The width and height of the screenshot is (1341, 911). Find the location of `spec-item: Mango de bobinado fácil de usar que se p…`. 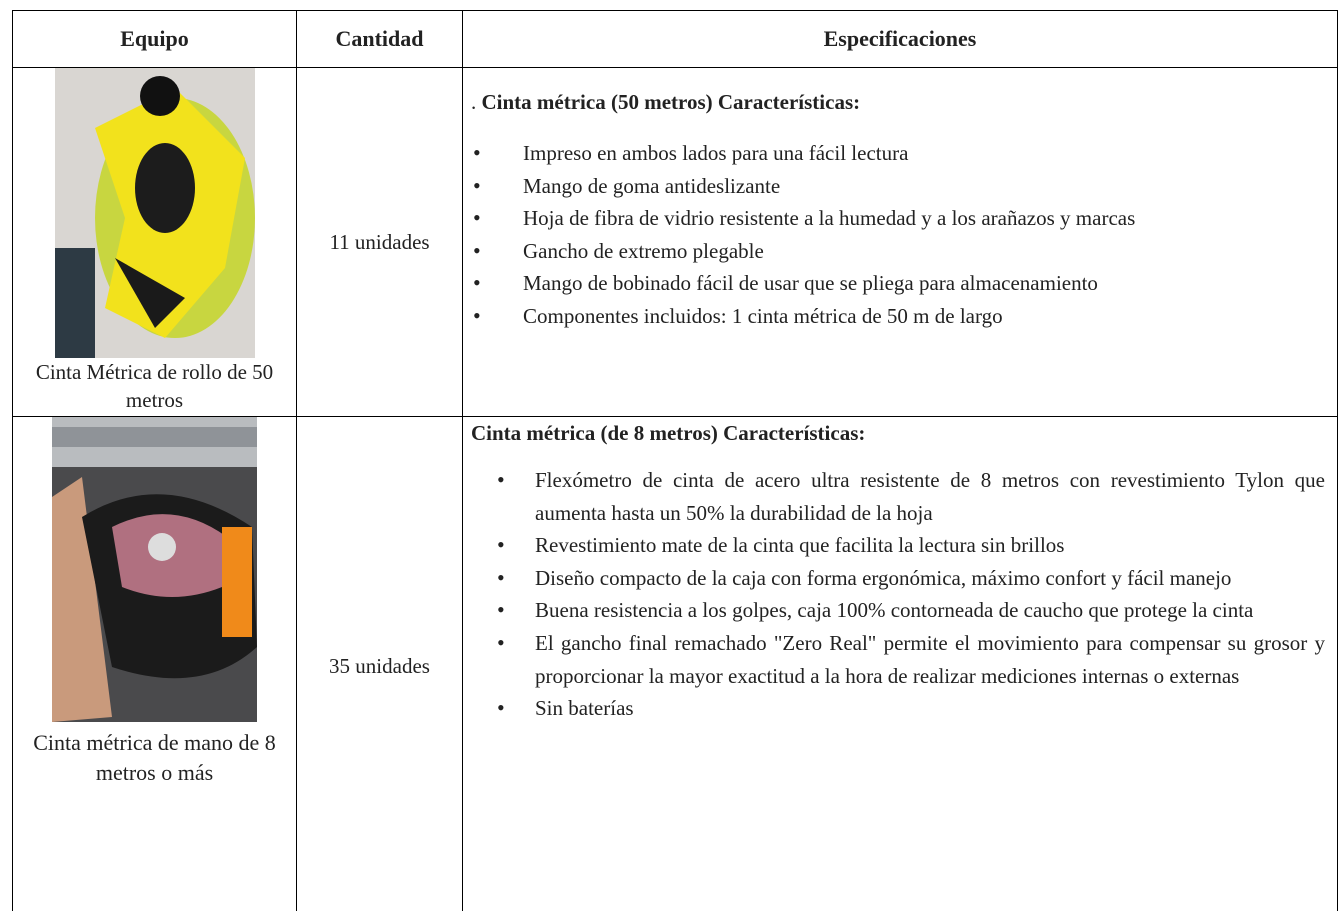

spec-item: Mango de bobinado fácil de usar que se p… is located at coordinates (898, 283).